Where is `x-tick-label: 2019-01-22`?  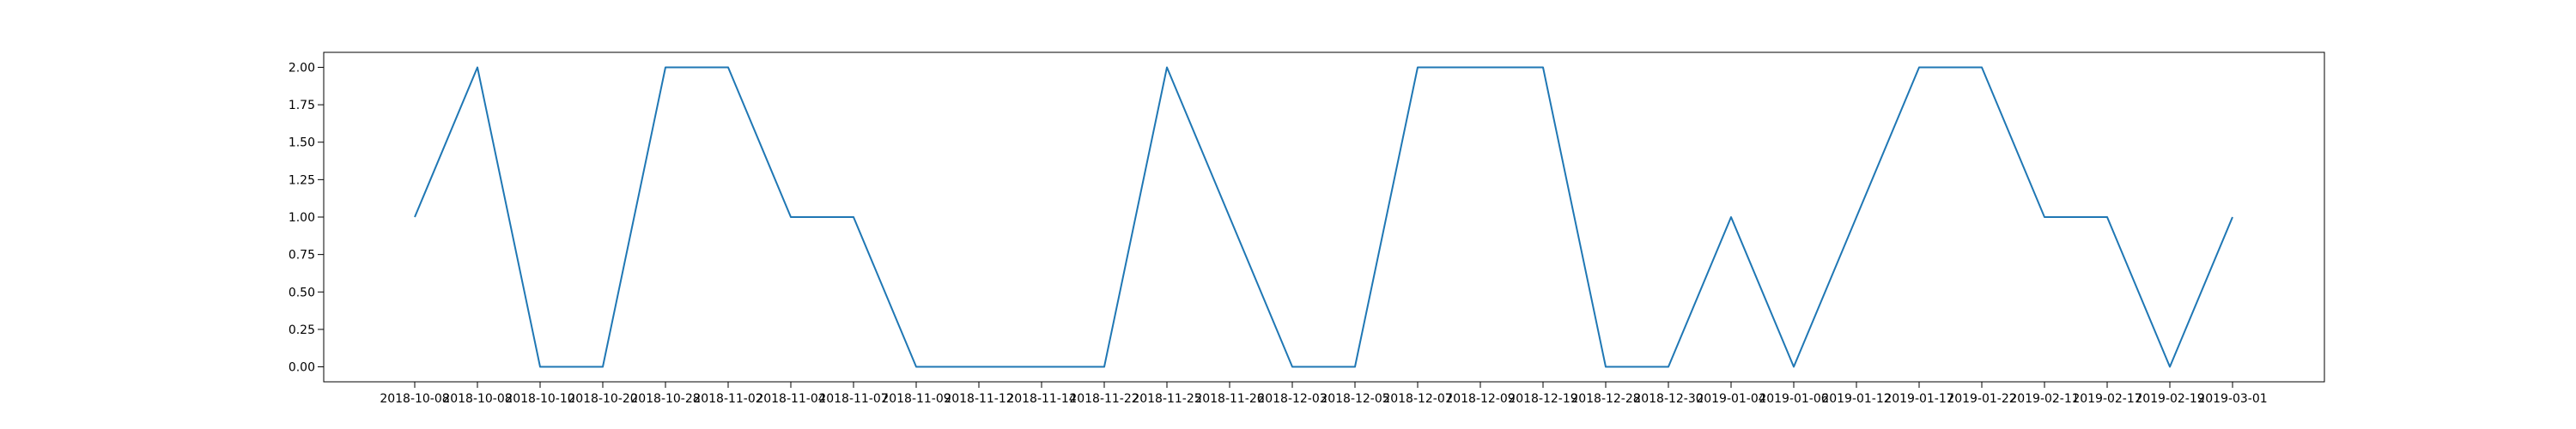 x-tick-label: 2019-01-22 is located at coordinates (1982, 399).